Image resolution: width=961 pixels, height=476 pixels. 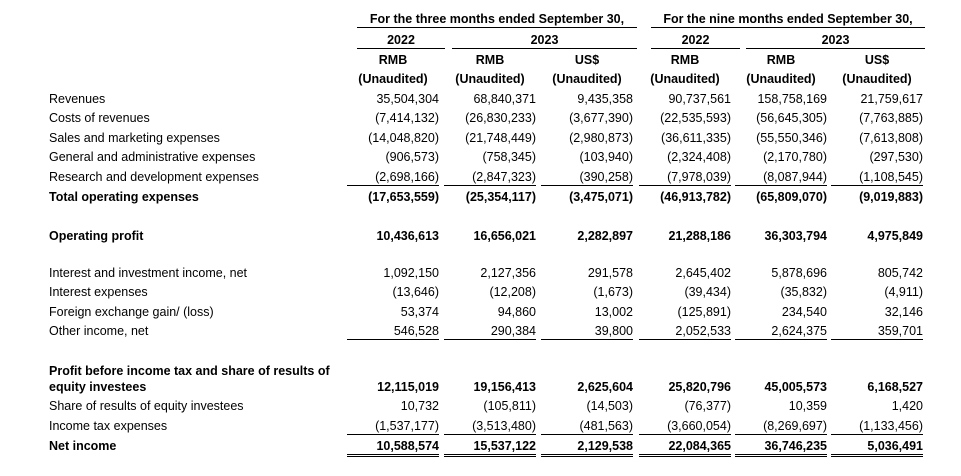 What do you see at coordinates (509, 157) in the screenshot?
I see `row-value: (758,345)` at bounding box center [509, 157].